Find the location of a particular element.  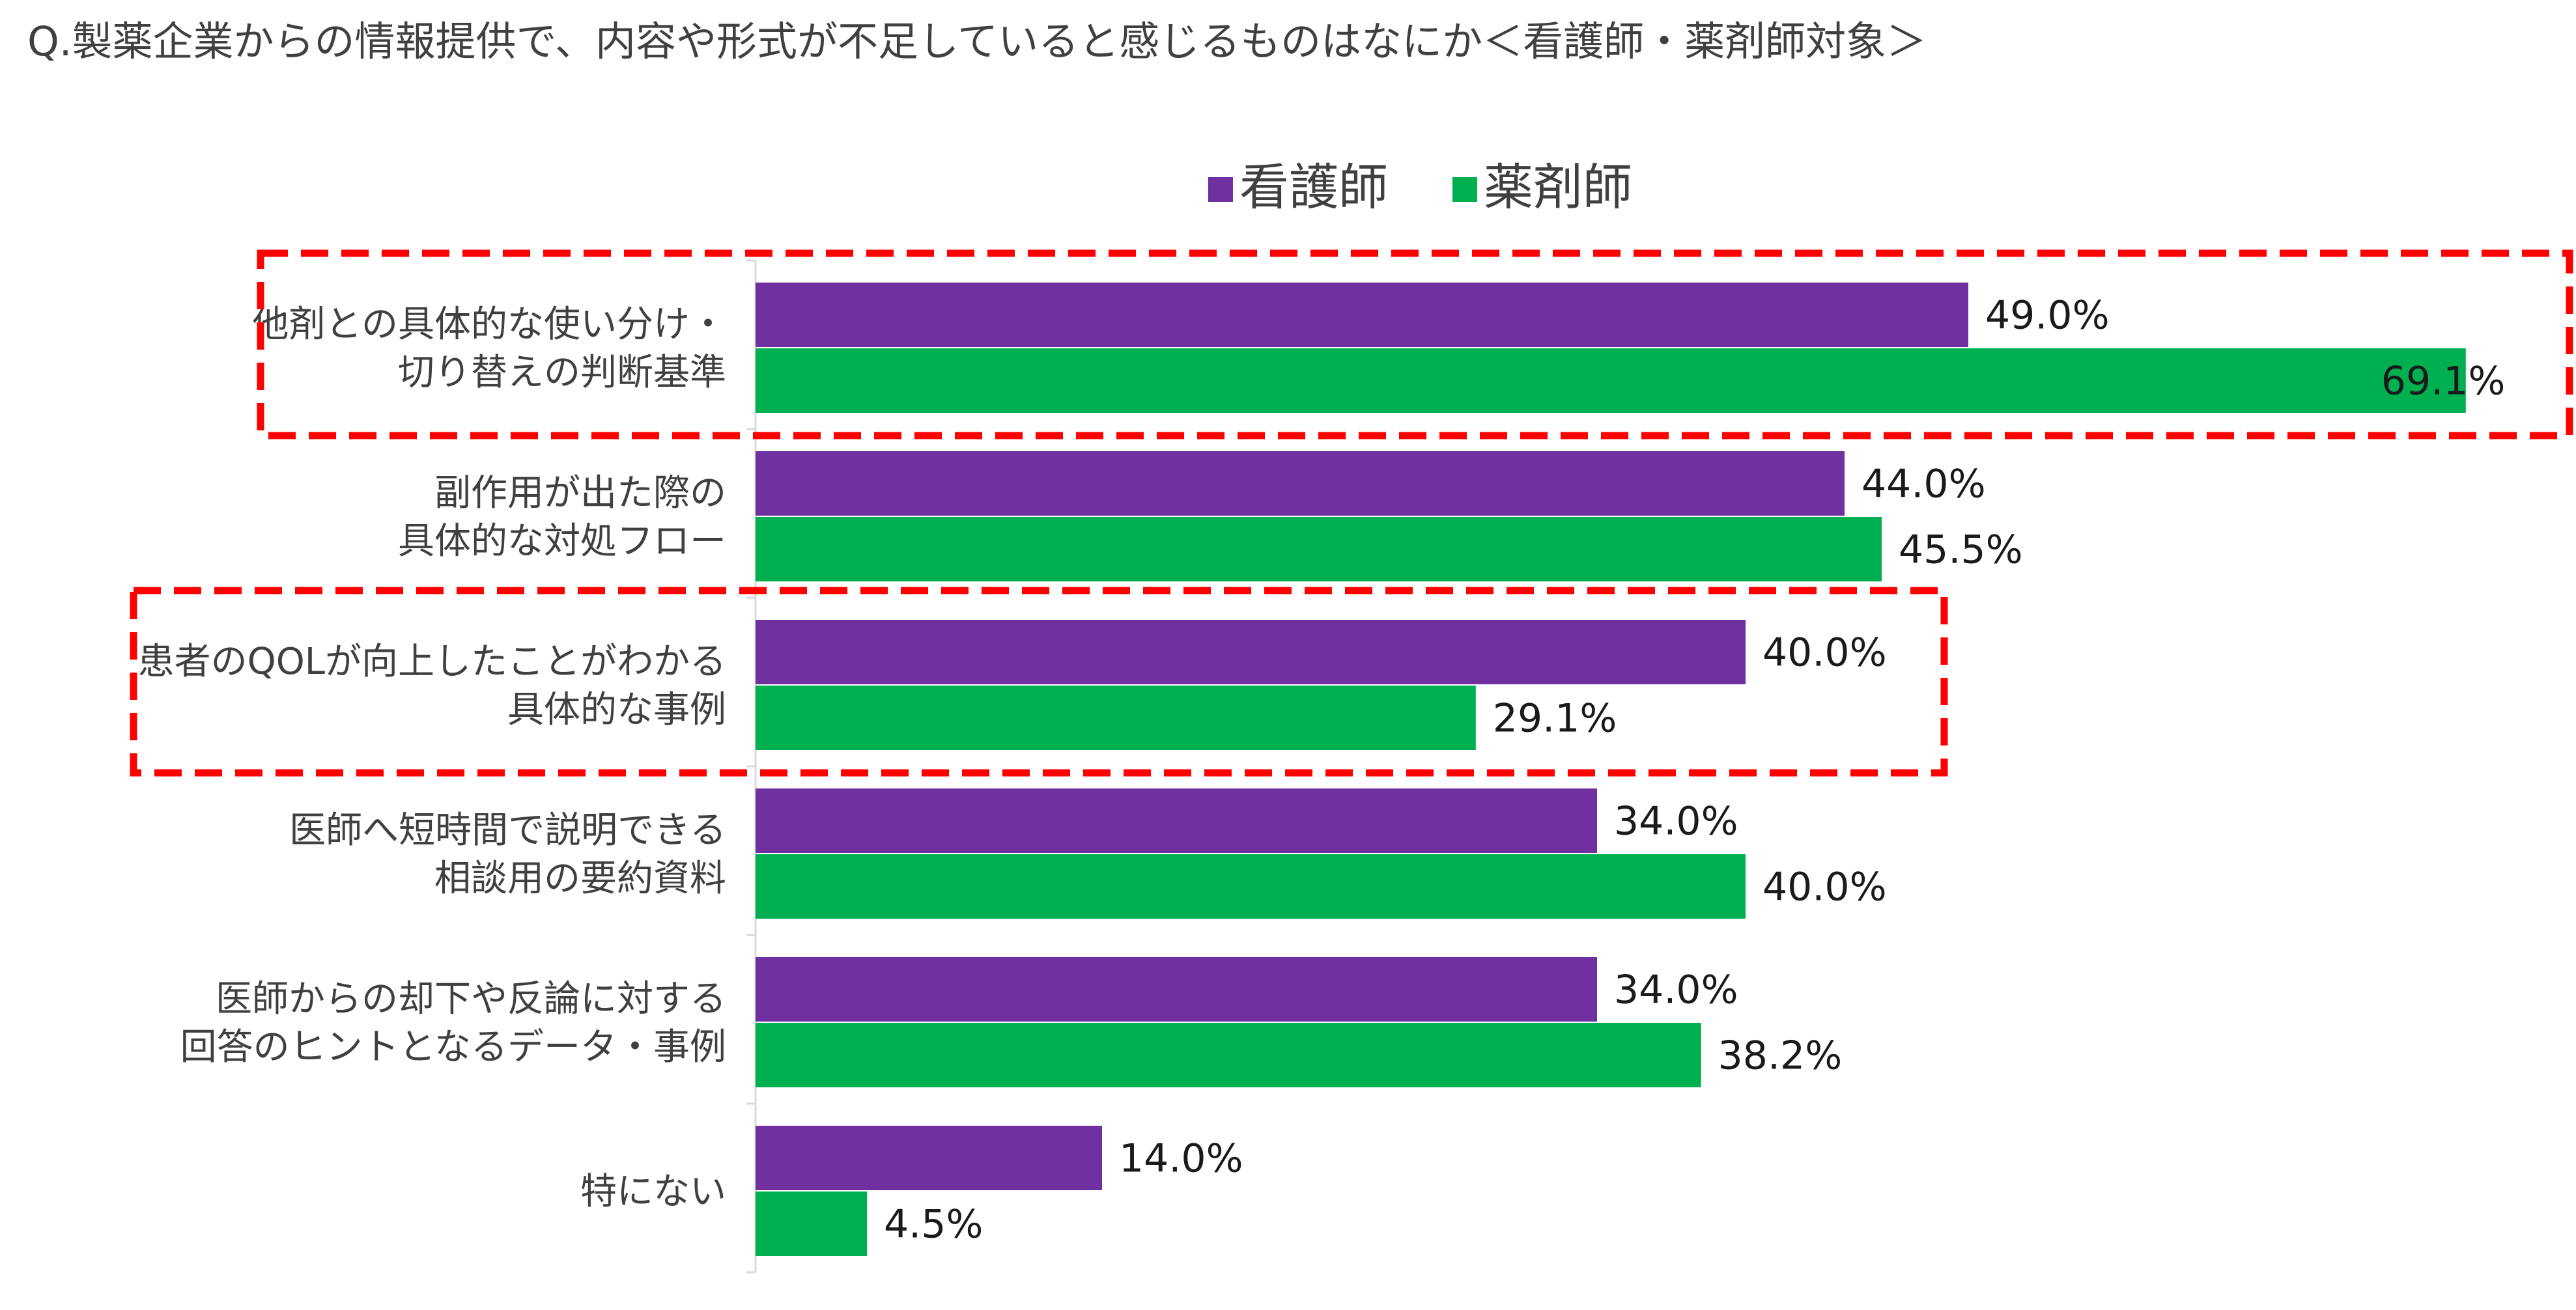

value-label-0-1: 44.0% is located at coordinates (1923, 485).